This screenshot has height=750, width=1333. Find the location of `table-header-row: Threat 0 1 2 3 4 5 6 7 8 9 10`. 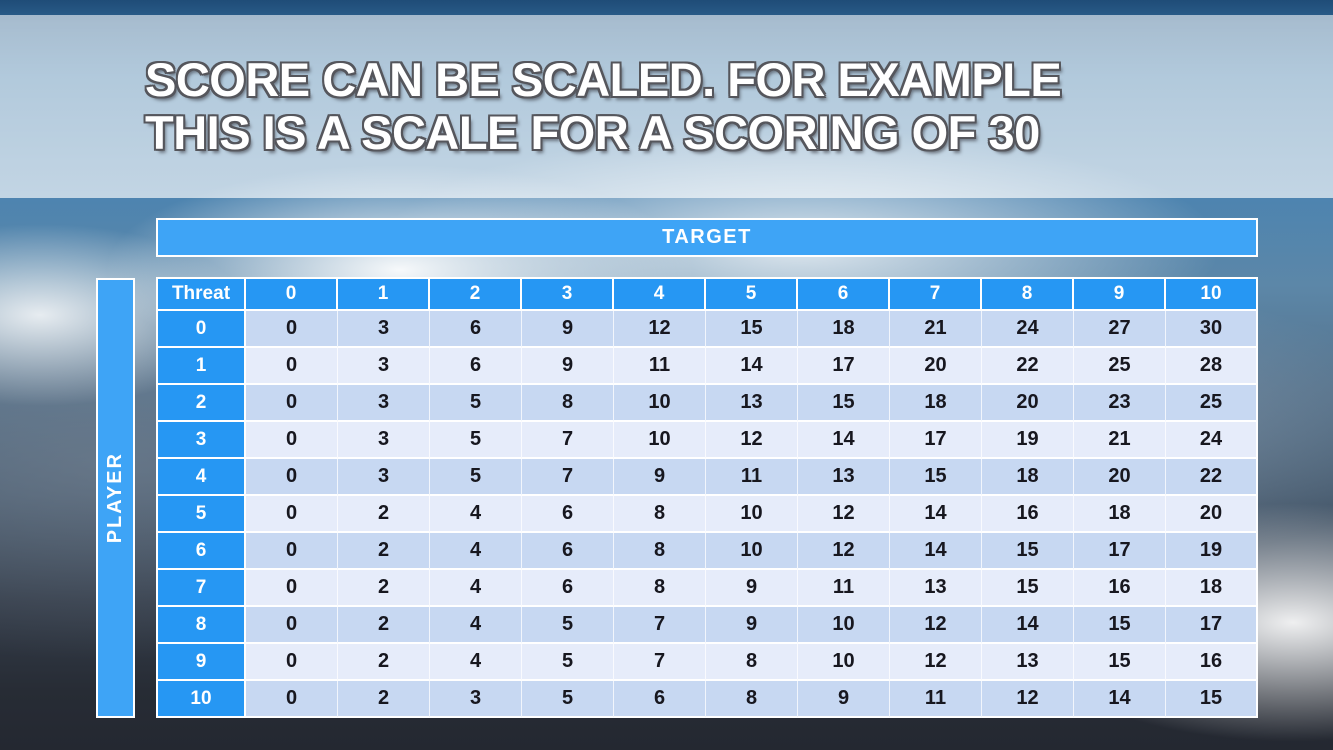

table-header-row: Threat 0 1 2 3 4 5 6 7 8 9 10 is located at coordinates (707, 294).